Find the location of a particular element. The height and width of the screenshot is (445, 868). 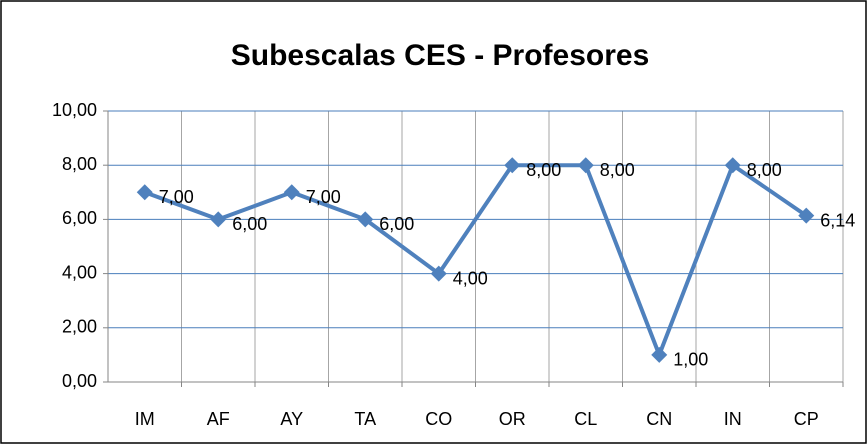

x-tick-label: CO is located at coordinates (438, 419).